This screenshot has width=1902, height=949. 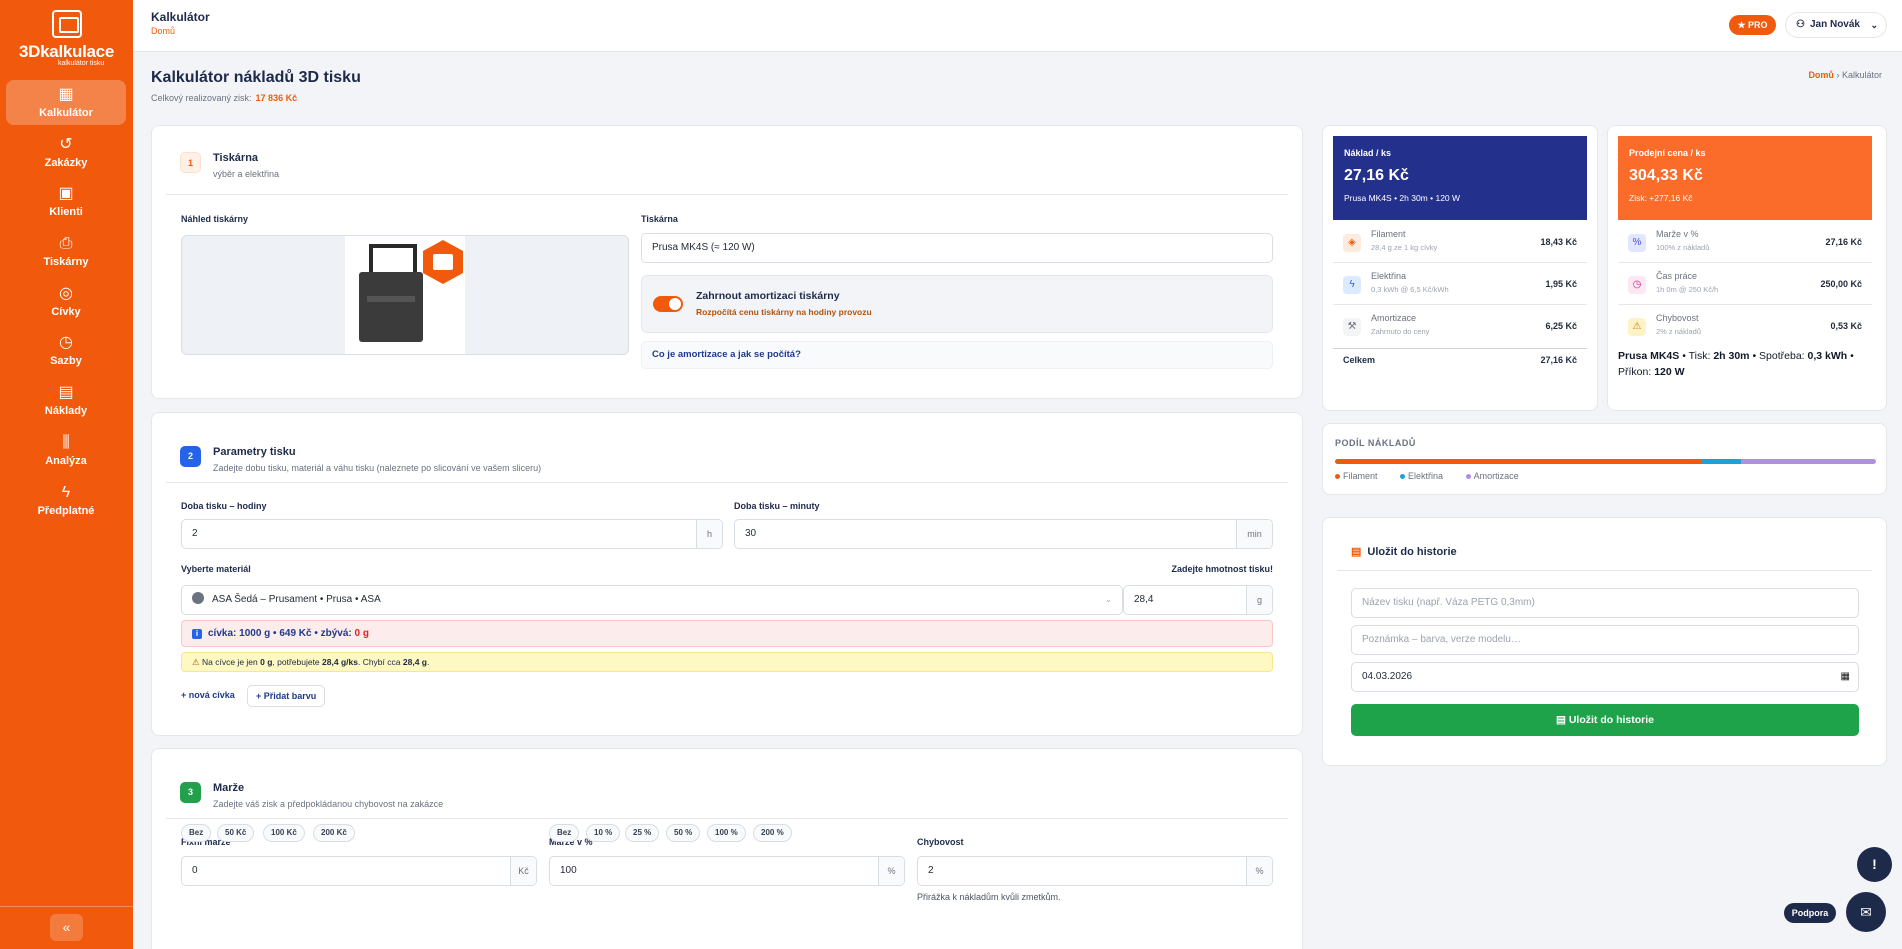 I want to click on save-to-history-button: ▤ Uložit do historie, so click(x=1605, y=720).